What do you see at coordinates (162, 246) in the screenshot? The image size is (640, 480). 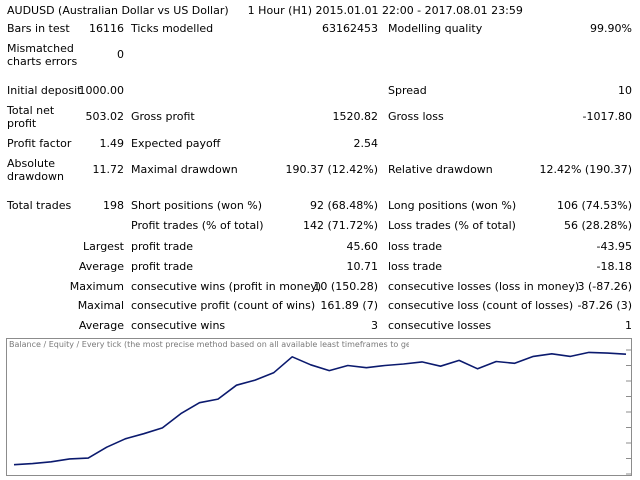 I see `largest-profit-trade-label: profit trade` at bounding box center [162, 246].